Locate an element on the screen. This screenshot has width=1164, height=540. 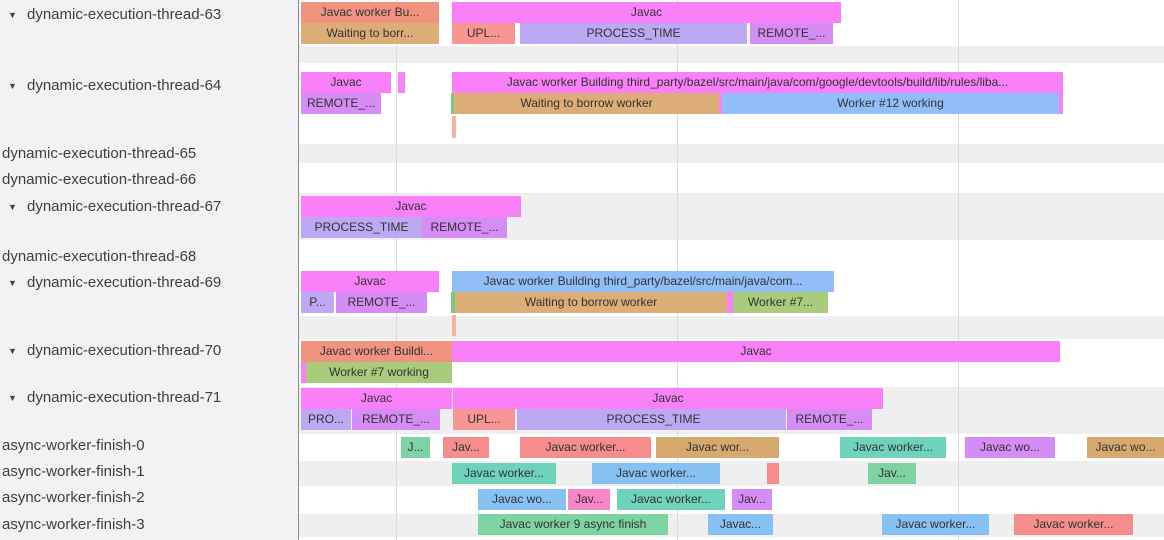
track-name-text: dynamic-execution-thread-64 is located at coordinates (124, 85).